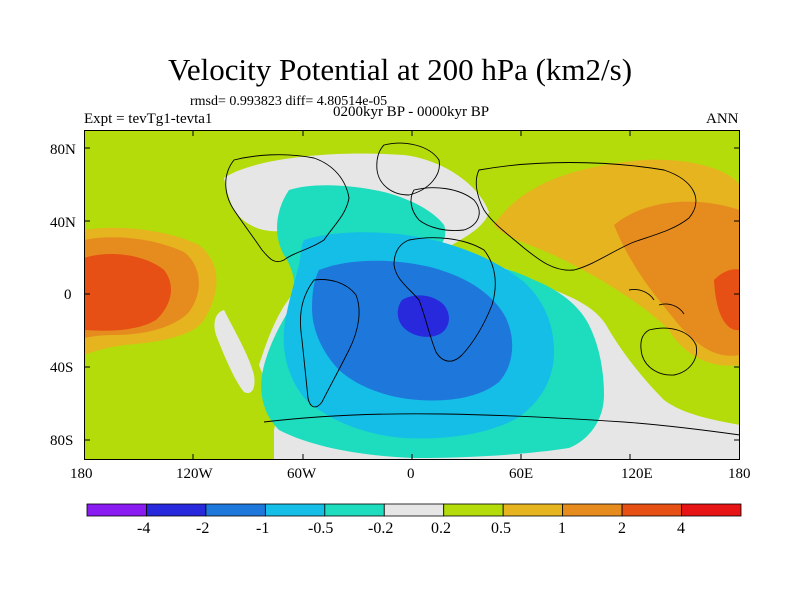  I want to click on lon-tick-180w: 180, so click(81, 474).